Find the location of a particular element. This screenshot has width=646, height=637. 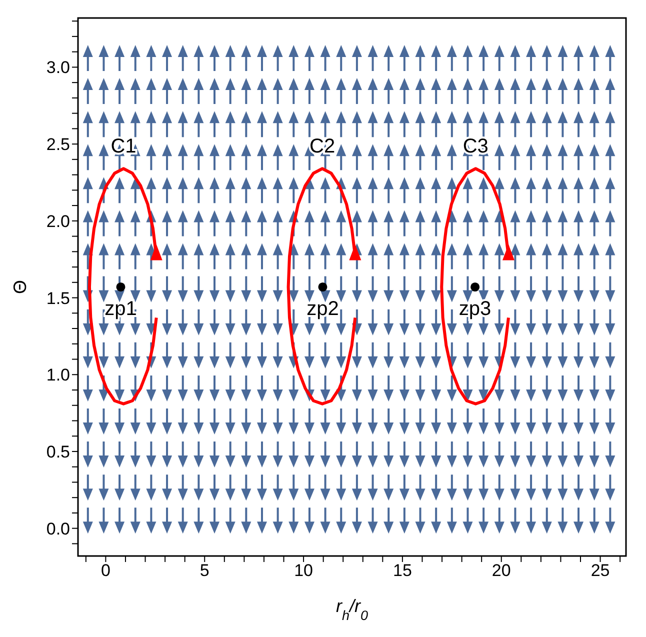

annotation: zp2 is located at coordinates (322, 309).